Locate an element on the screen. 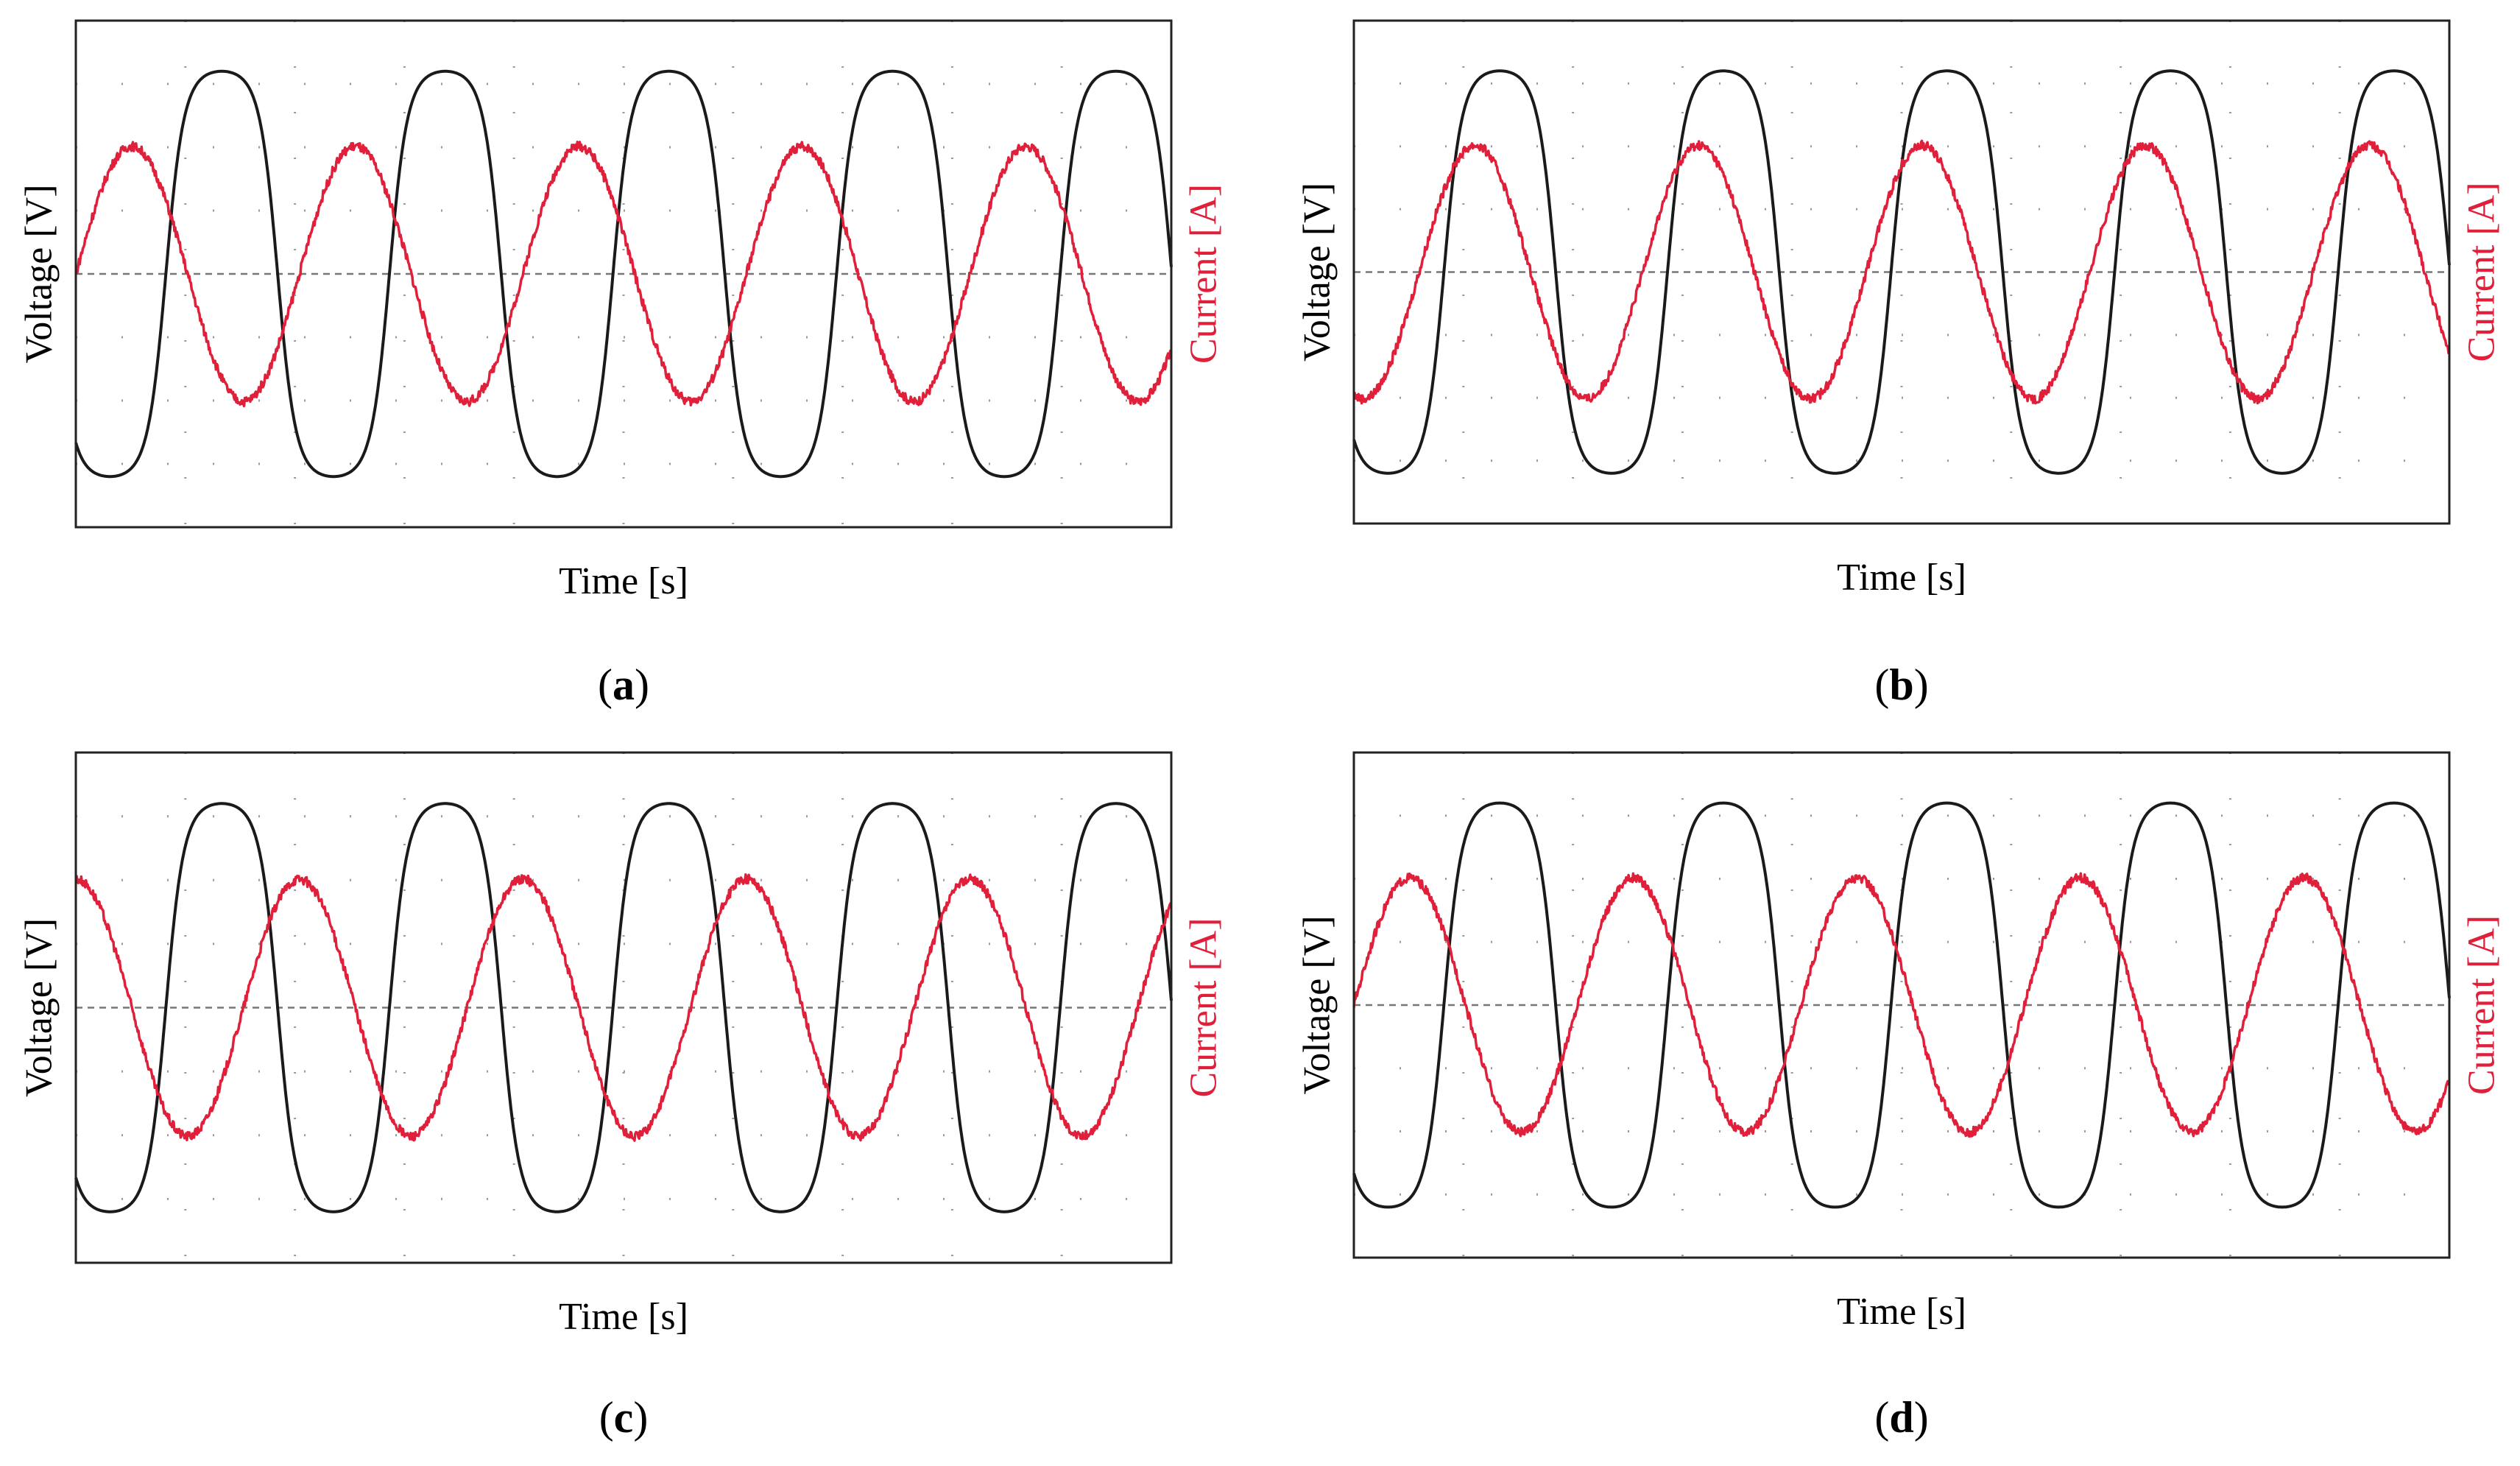  panel-caption: (b) is located at coordinates (1901, 684).